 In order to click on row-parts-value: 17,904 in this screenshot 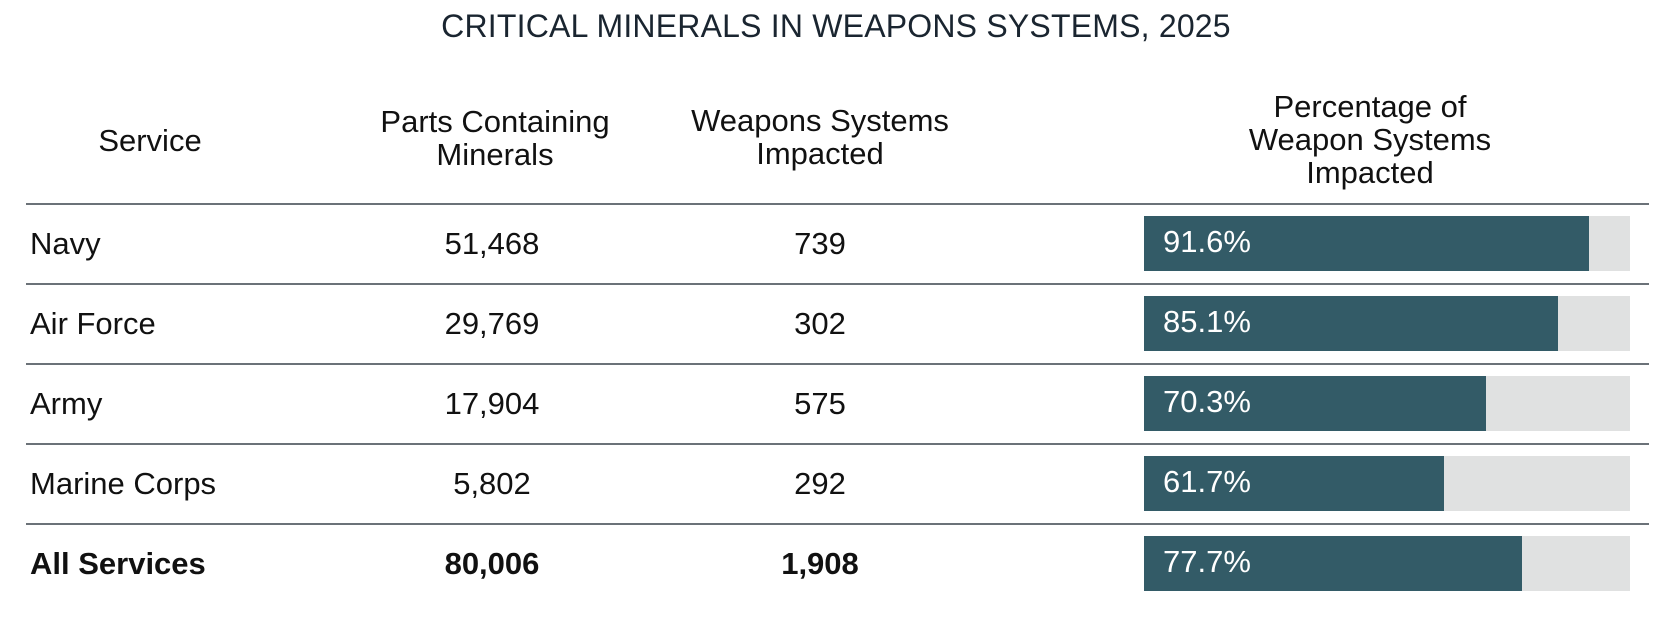, I will do `click(492, 403)`.